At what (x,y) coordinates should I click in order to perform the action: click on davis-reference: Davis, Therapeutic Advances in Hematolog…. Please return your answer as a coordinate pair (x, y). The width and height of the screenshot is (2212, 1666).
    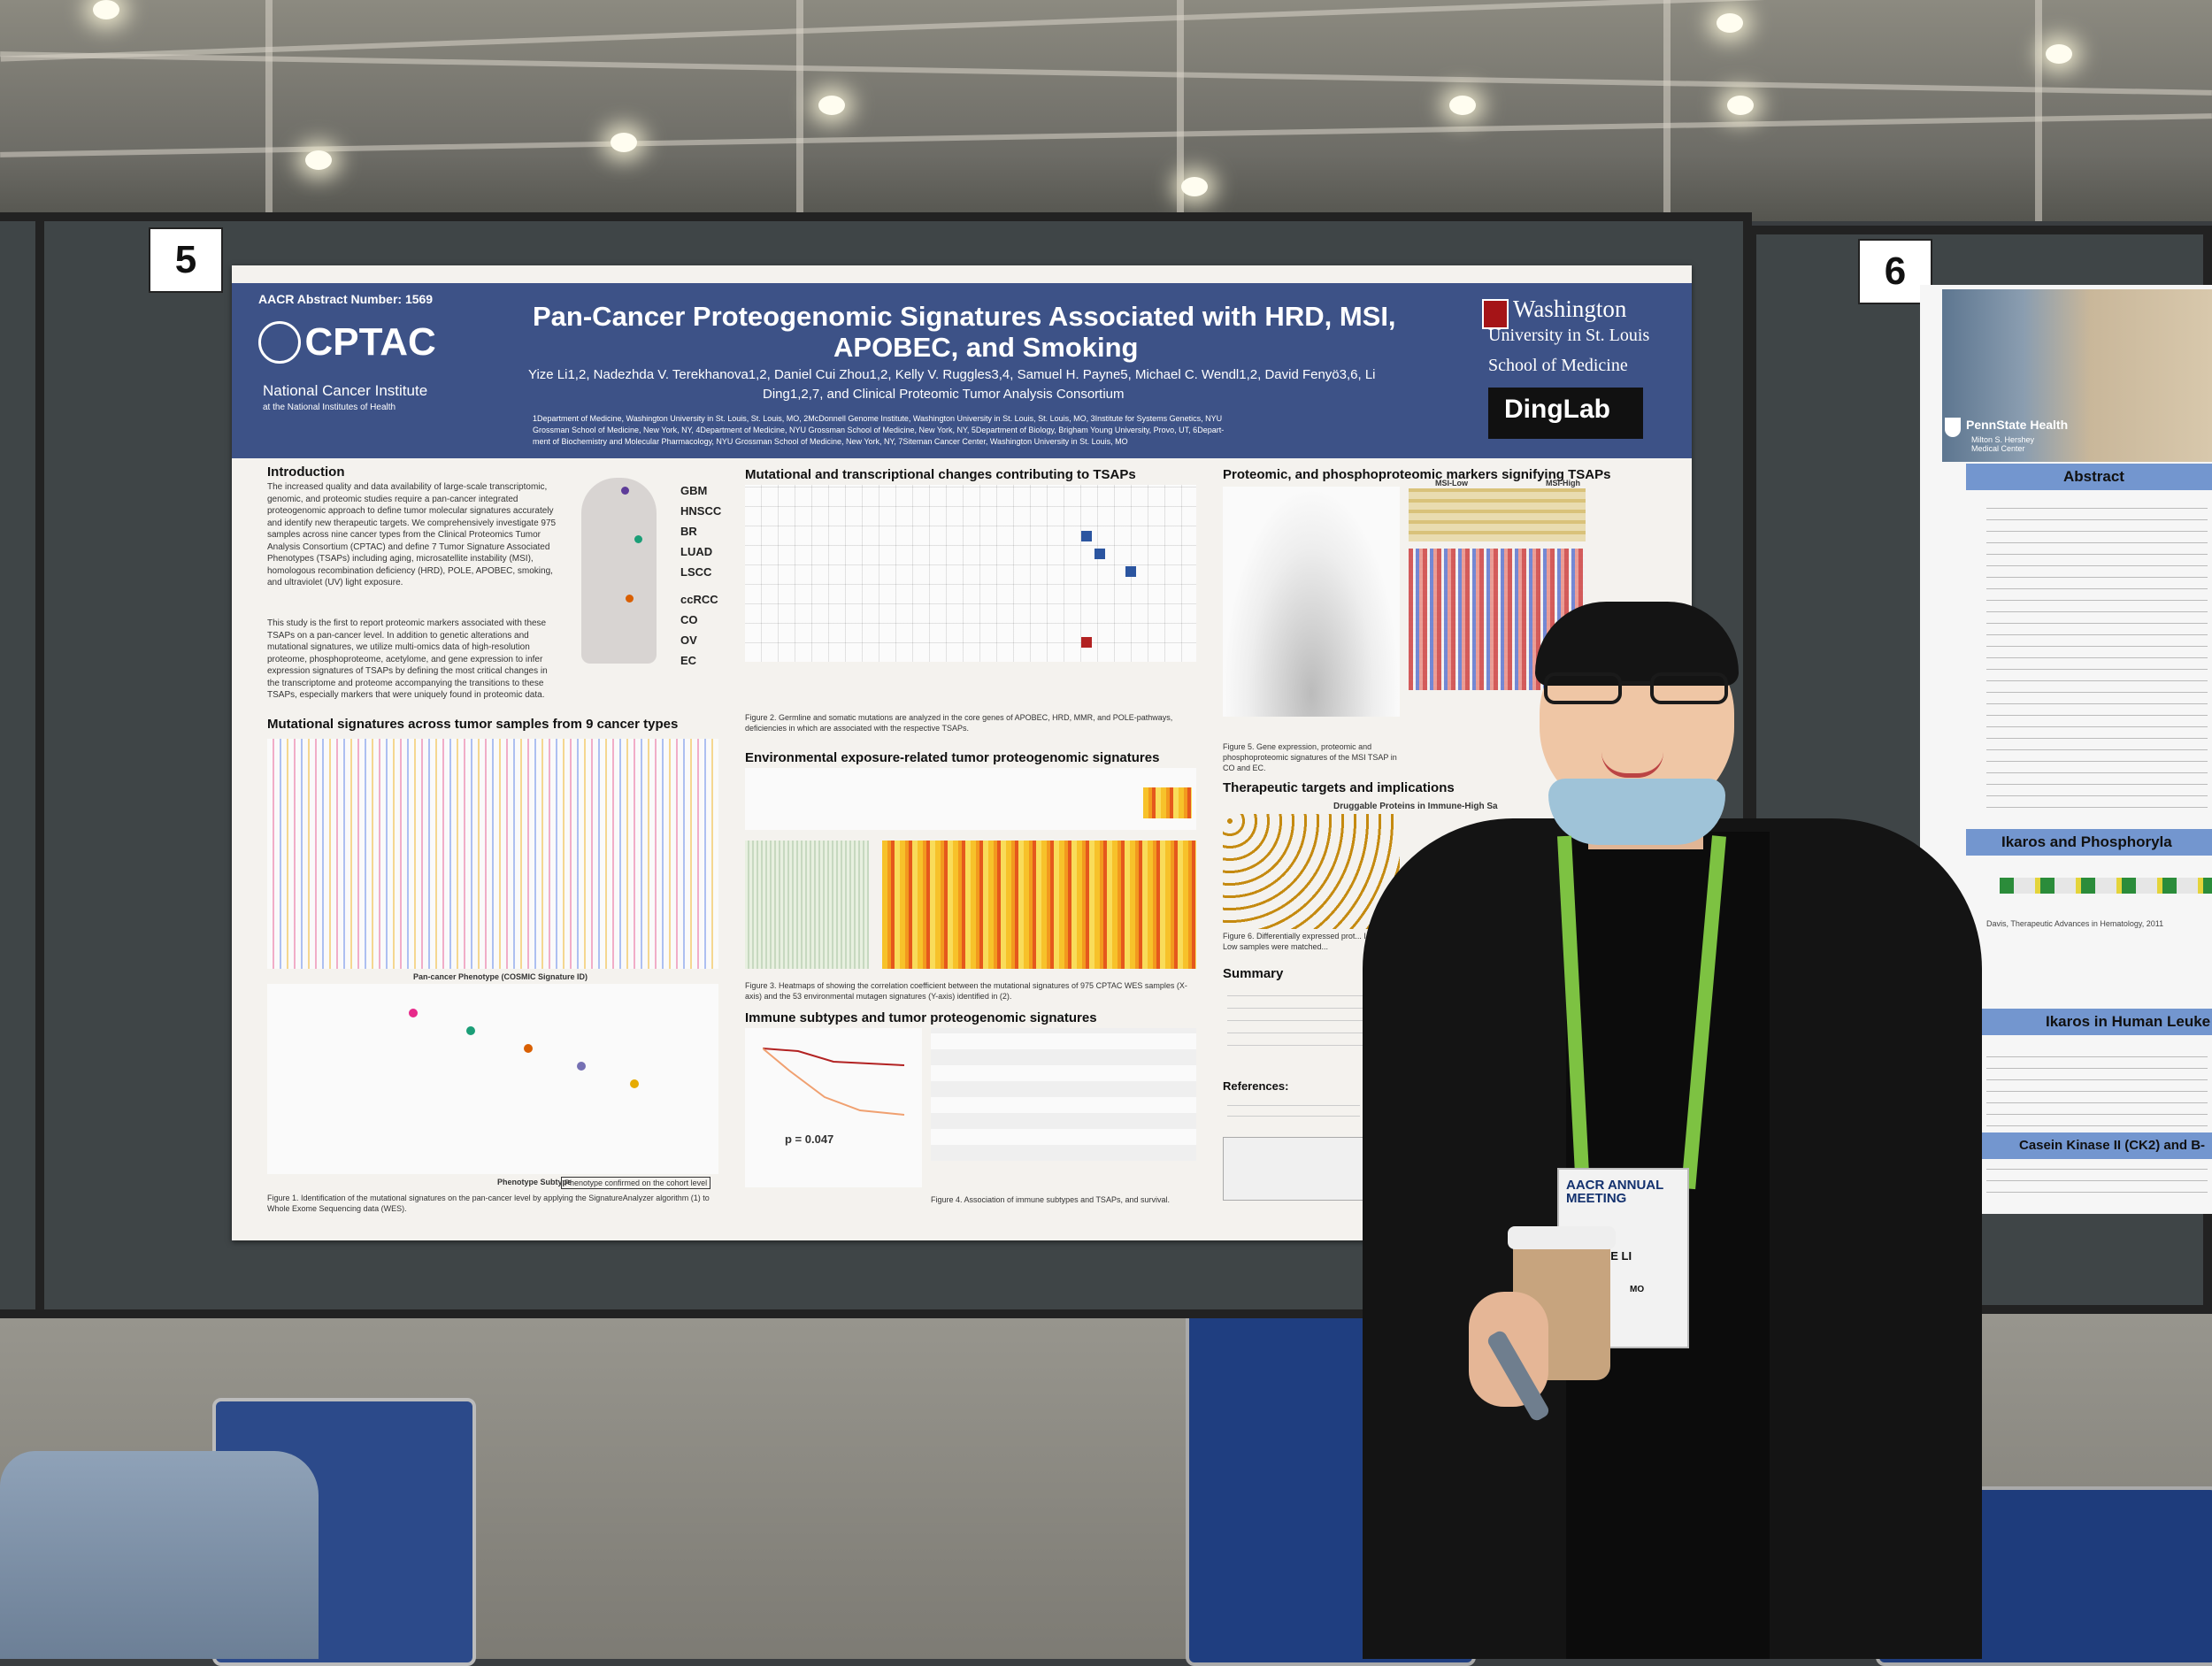
    Looking at the image, I should click on (2075, 923).